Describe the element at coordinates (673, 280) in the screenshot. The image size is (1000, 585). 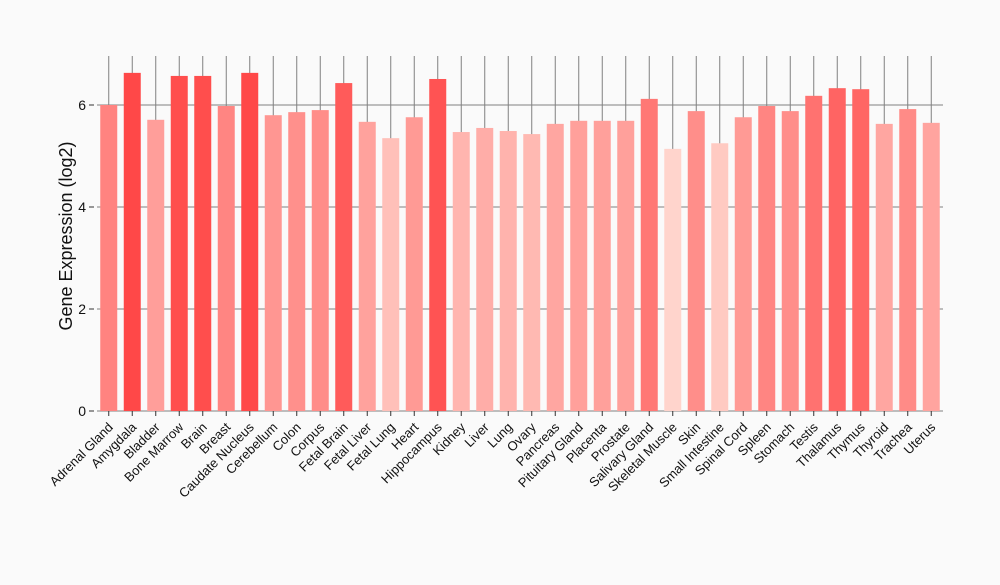
I see `bar-skeletal-muscle` at that location.